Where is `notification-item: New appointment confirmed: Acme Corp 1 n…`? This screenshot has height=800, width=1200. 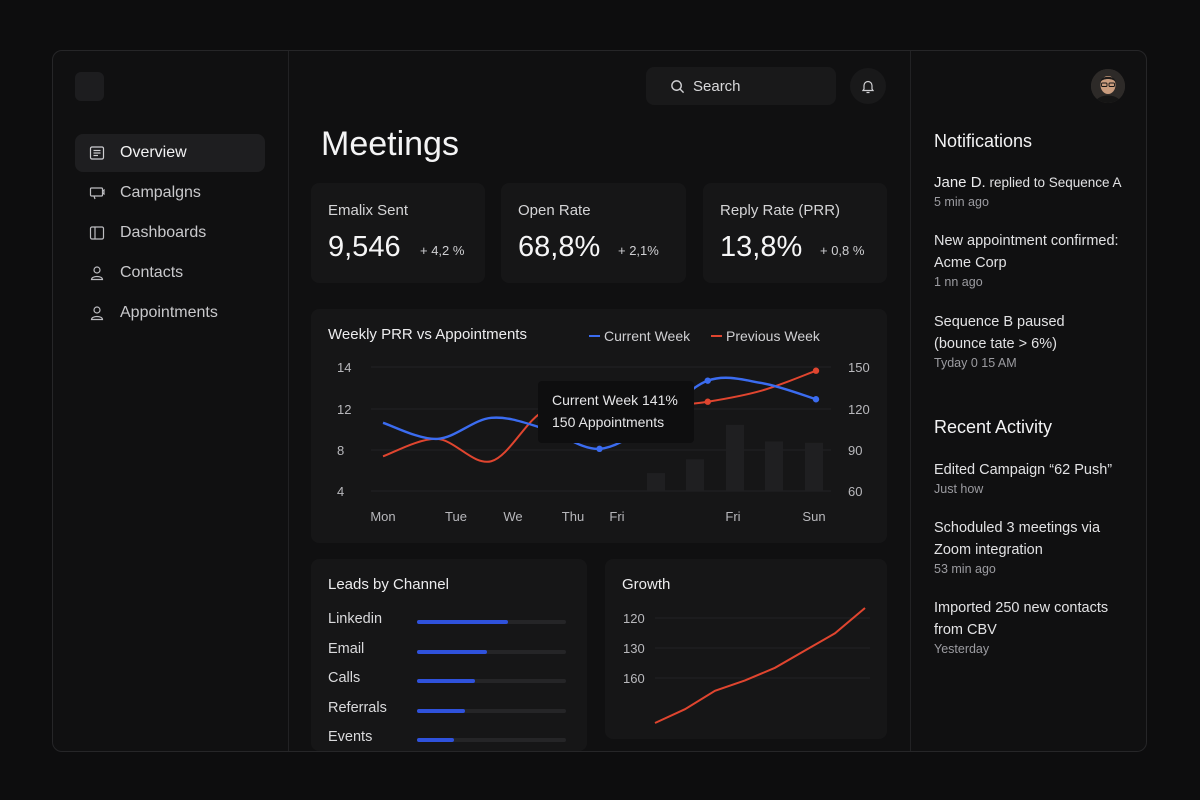
notification-item: New appointment confirmed: Acme Corp 1 n… is located at coordinates (1036, 259).